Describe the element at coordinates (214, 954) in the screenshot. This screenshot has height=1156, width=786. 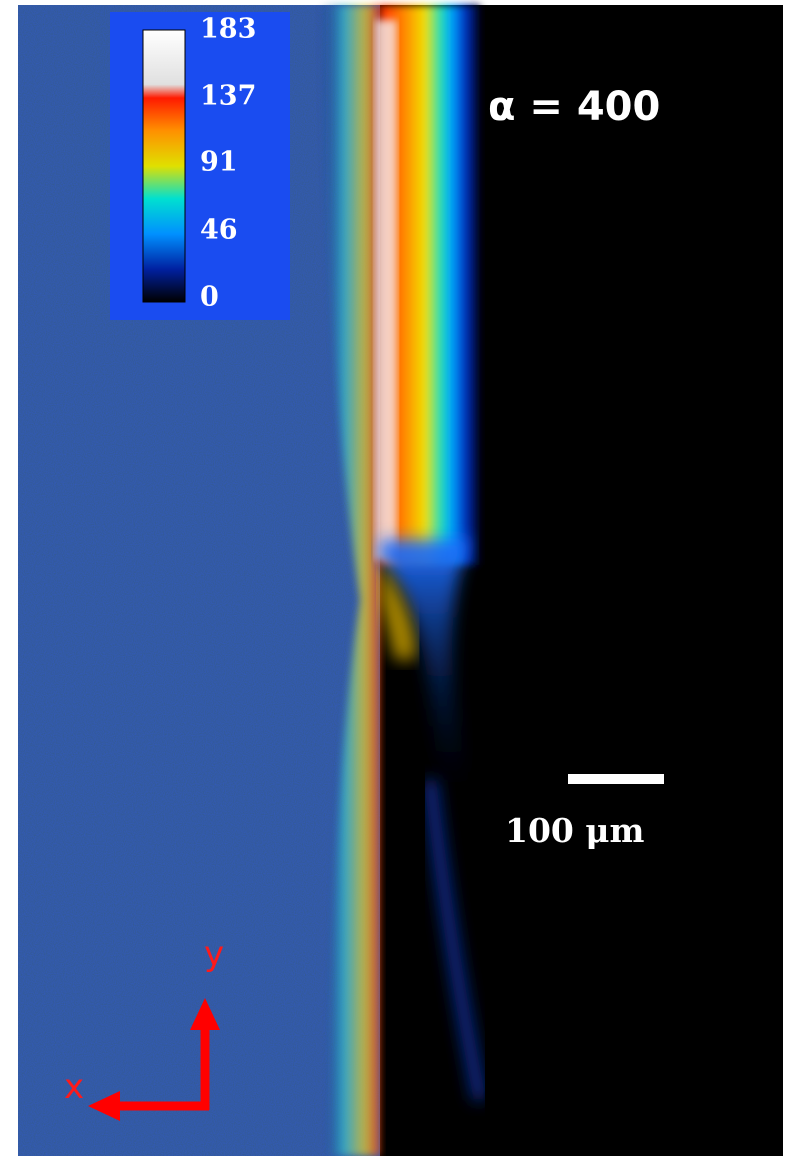
I see `y-axis-label: y` at that location.